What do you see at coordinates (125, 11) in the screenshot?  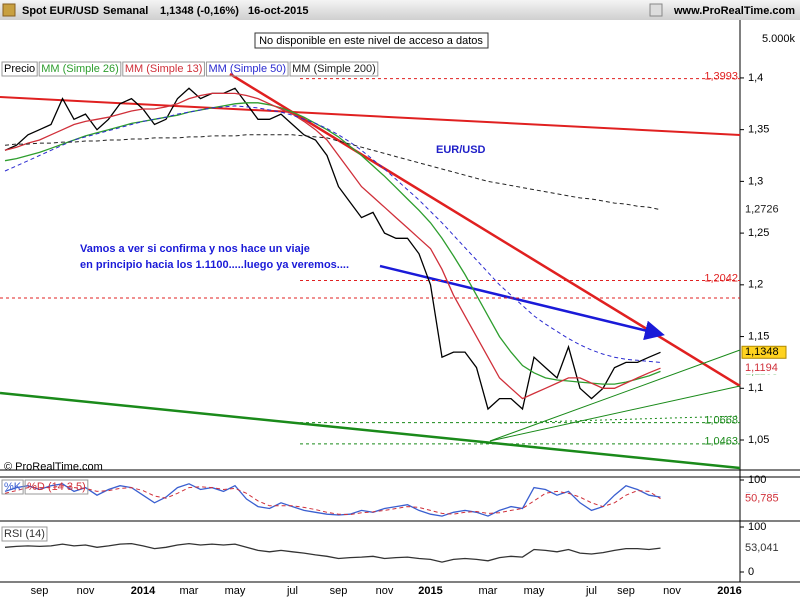 I see `period: Semanal` at bounding box center [125, 11].